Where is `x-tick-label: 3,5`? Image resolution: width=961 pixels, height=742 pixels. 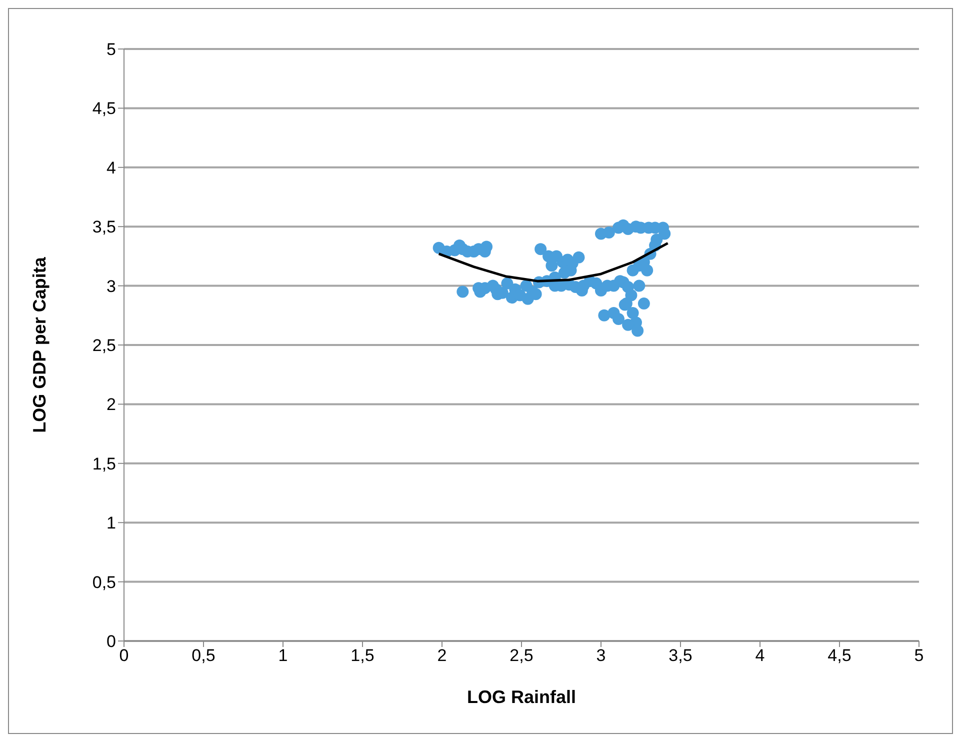
x-tick-label: 3,5 is located at coordinates (680, 656).